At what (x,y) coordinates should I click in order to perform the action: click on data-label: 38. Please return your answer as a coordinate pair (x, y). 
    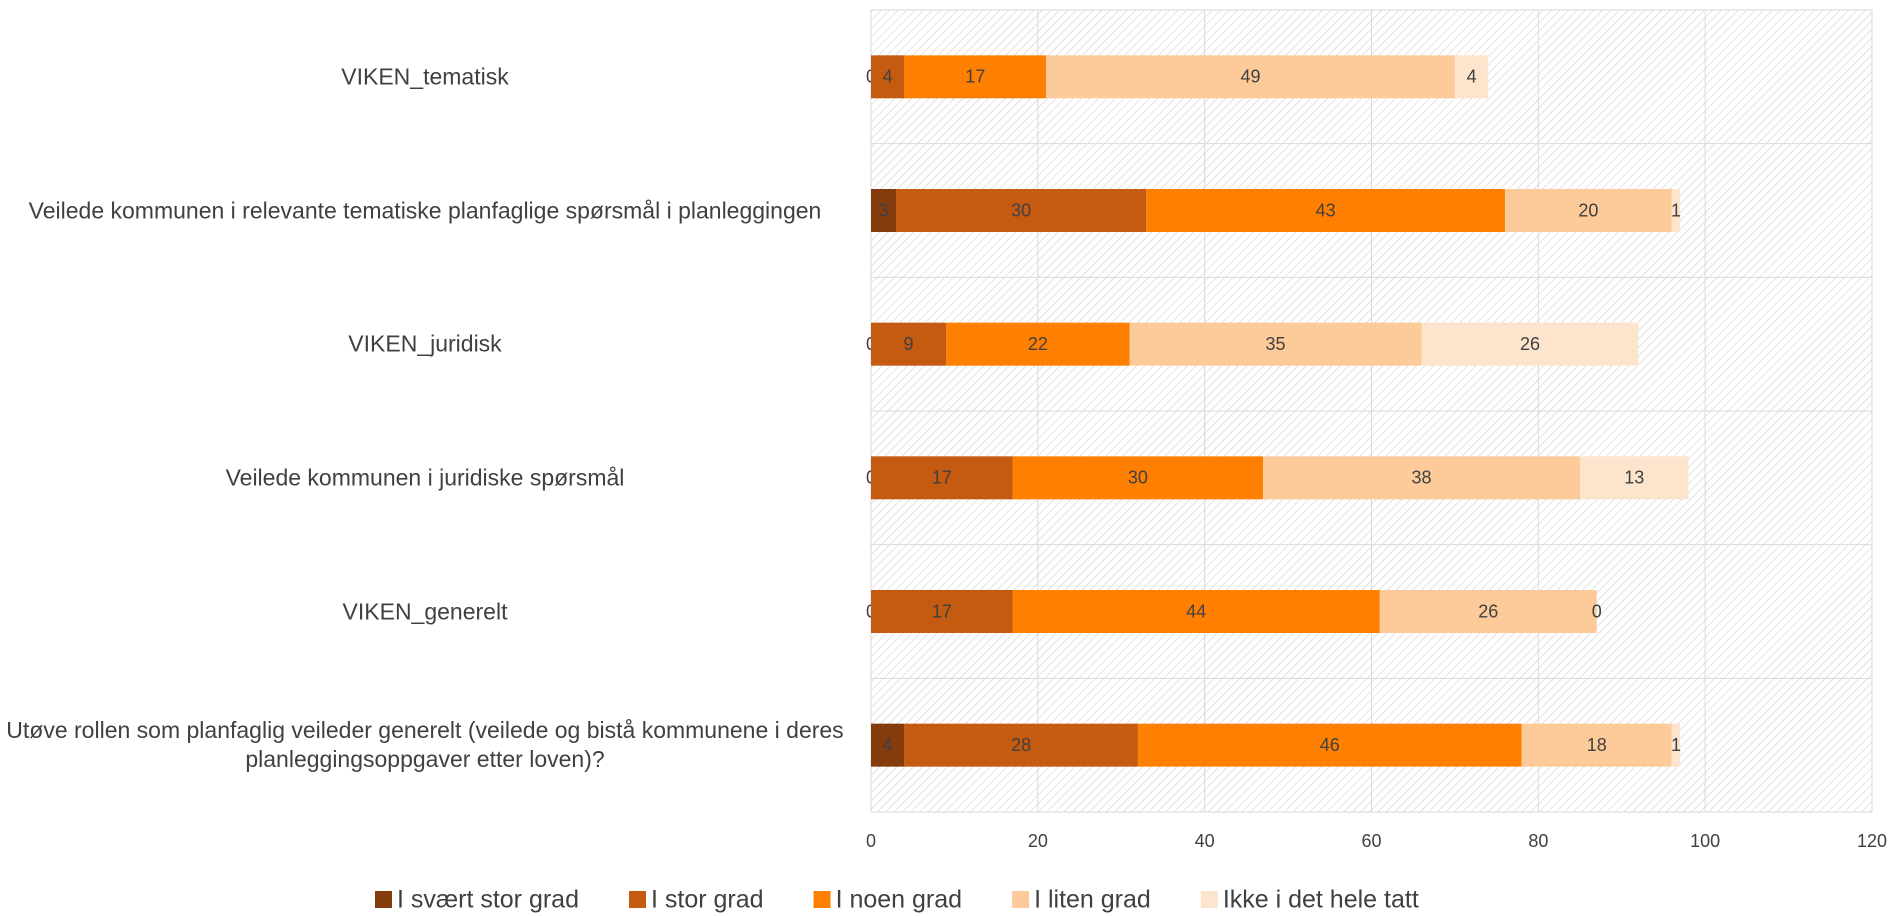
    Looking at the image, I should click on (1422, 478).